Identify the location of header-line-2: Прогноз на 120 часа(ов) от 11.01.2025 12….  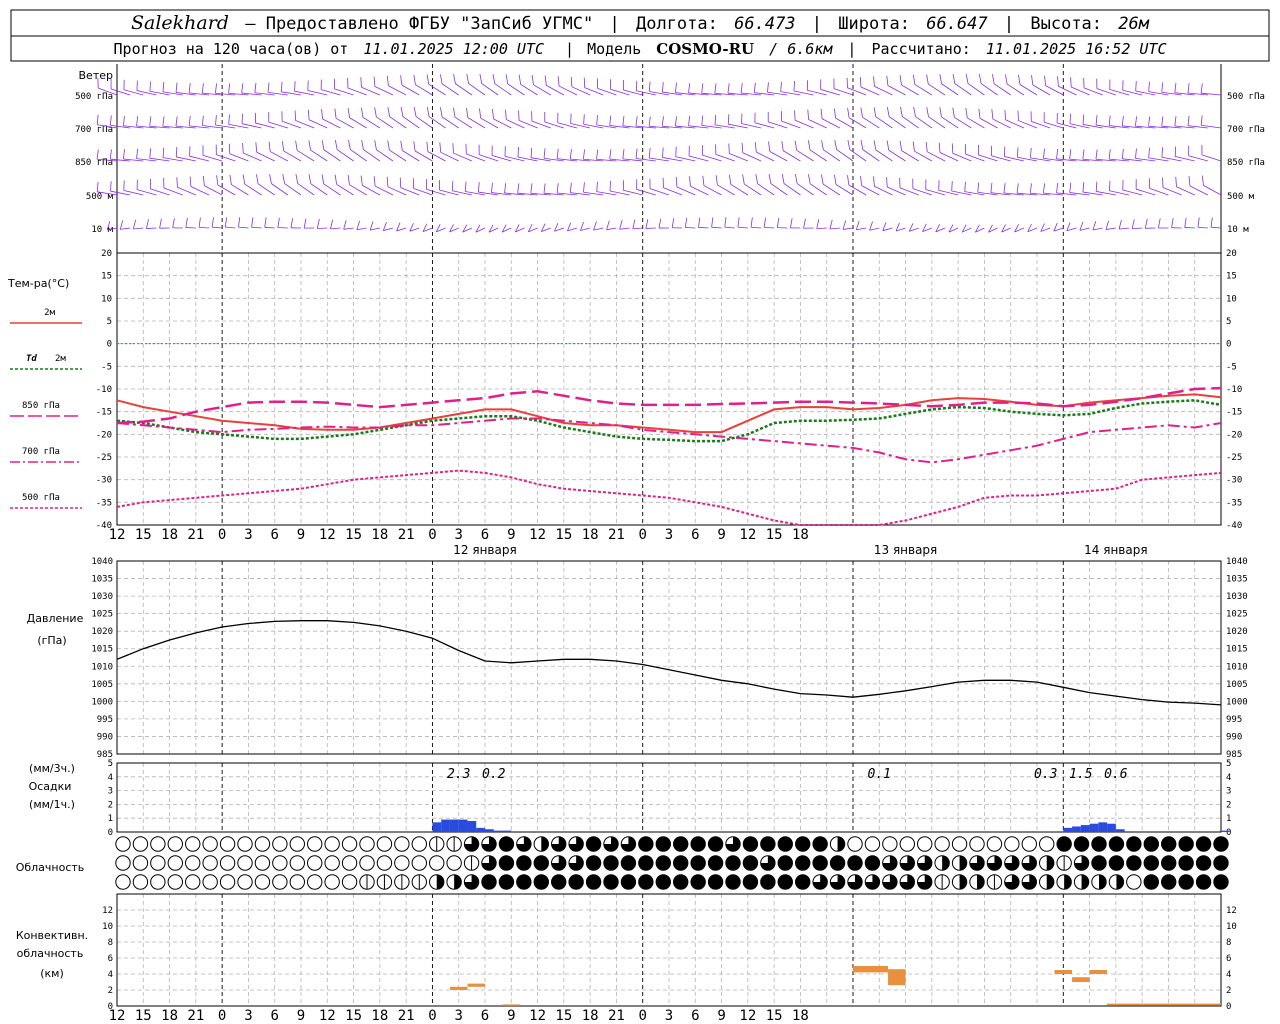
(640, 49).